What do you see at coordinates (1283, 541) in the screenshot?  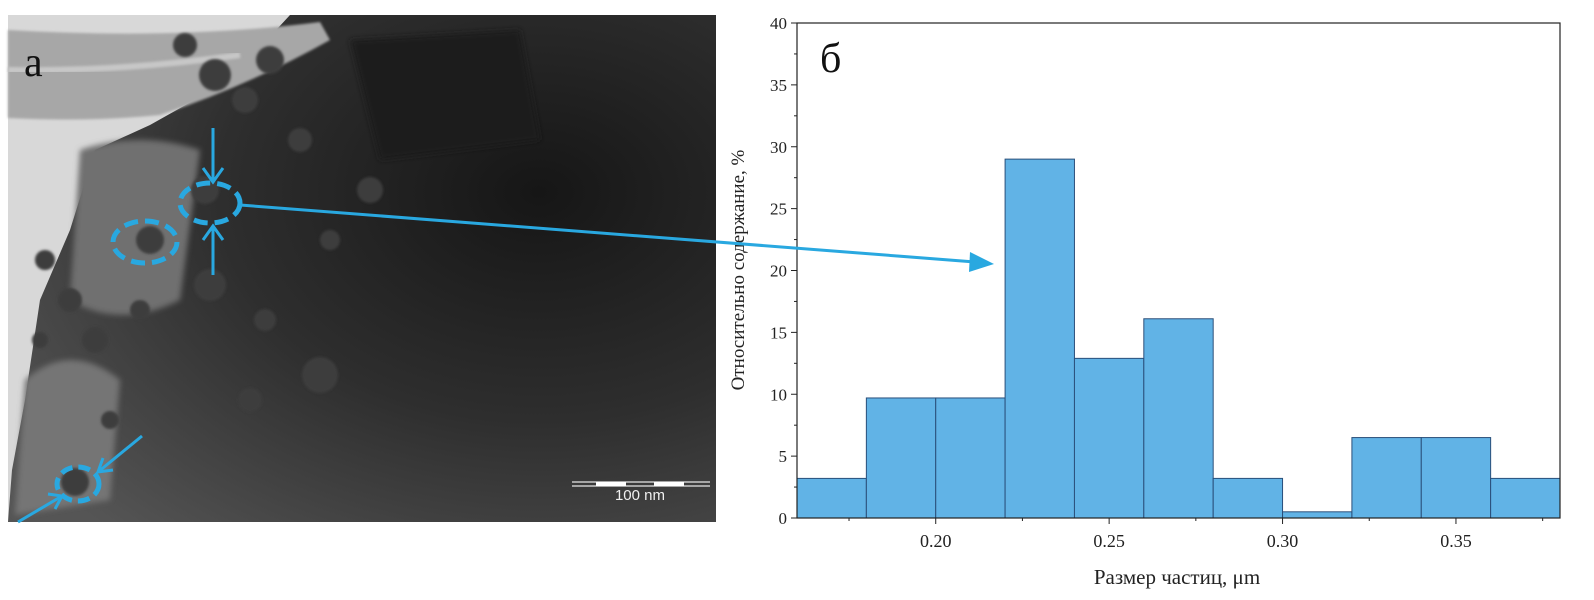 I see `x-tick-label: 0.30` at bounding box center [1283, 541].